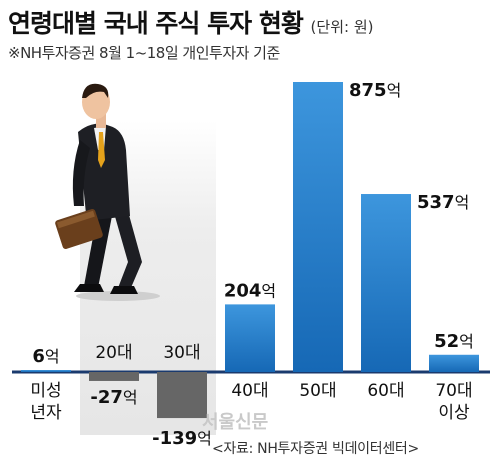 This screenshot has width=500, height=463. What do you see at coordinates (182, 438) in the screenshot?
I see `value-label-2: -139억` at bounding box center [182, 438].